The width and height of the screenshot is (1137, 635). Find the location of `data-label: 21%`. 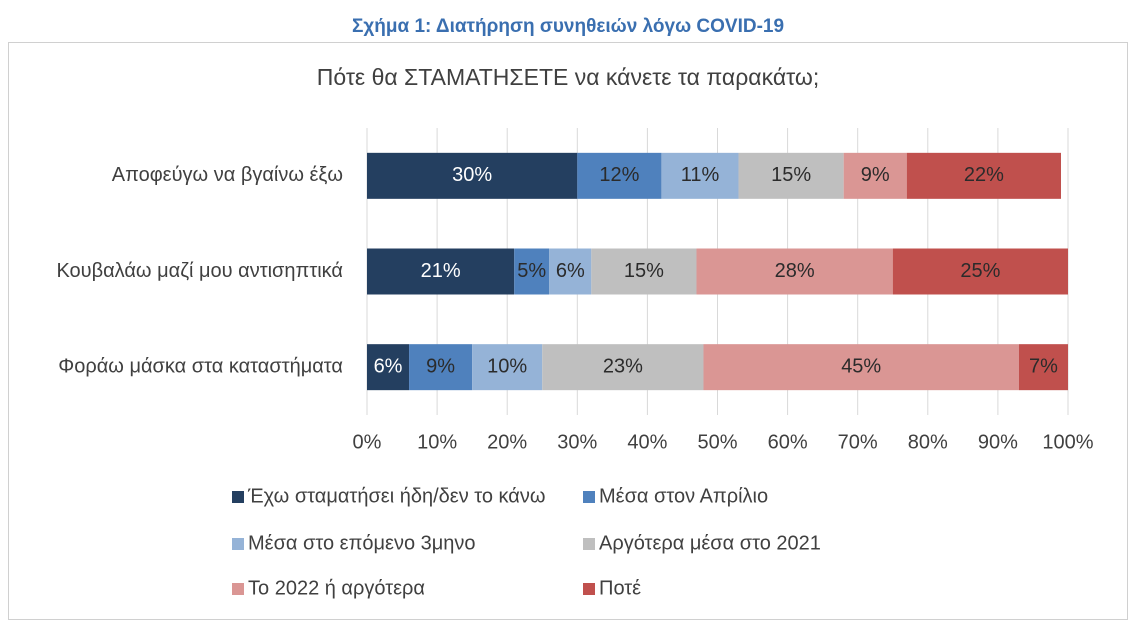

data-label: 21% is located at coordinates (441, 271).